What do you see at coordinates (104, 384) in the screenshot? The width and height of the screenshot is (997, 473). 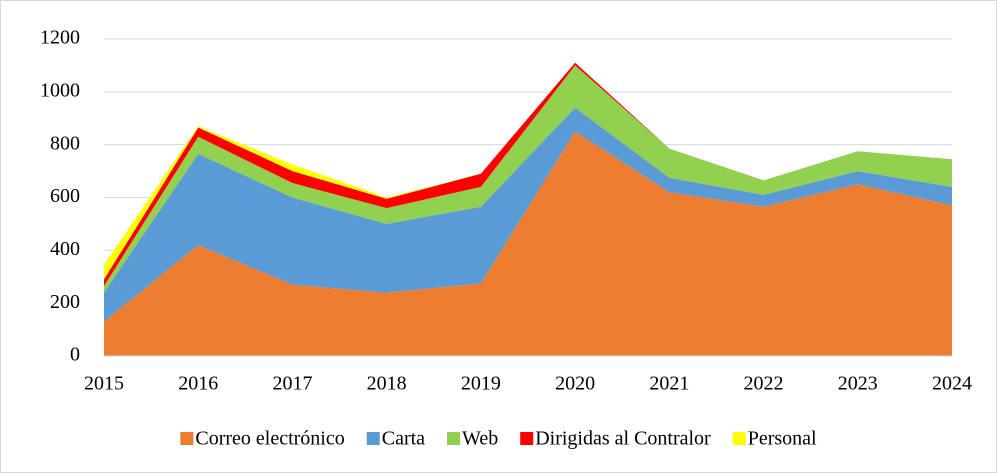 I see `x-tick-label: 2015` at bounding box center [104, 384].